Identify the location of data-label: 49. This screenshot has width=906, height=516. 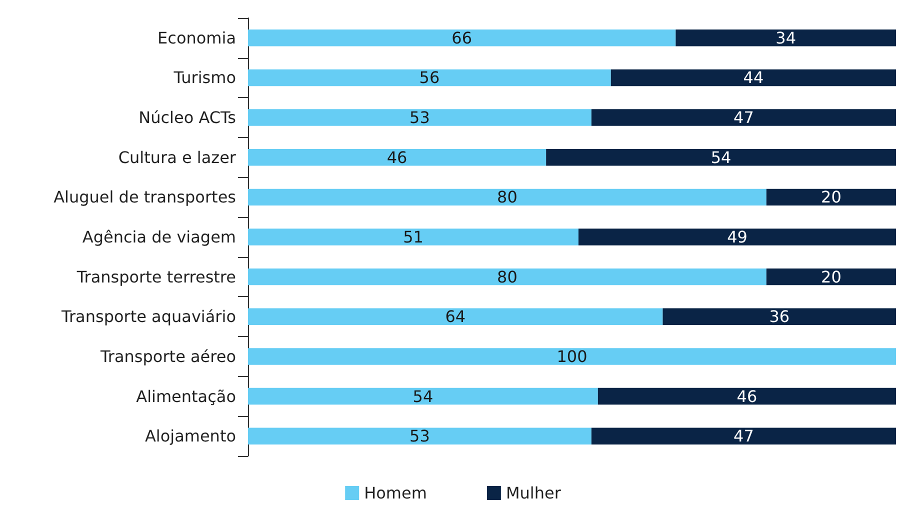
(737, 237).